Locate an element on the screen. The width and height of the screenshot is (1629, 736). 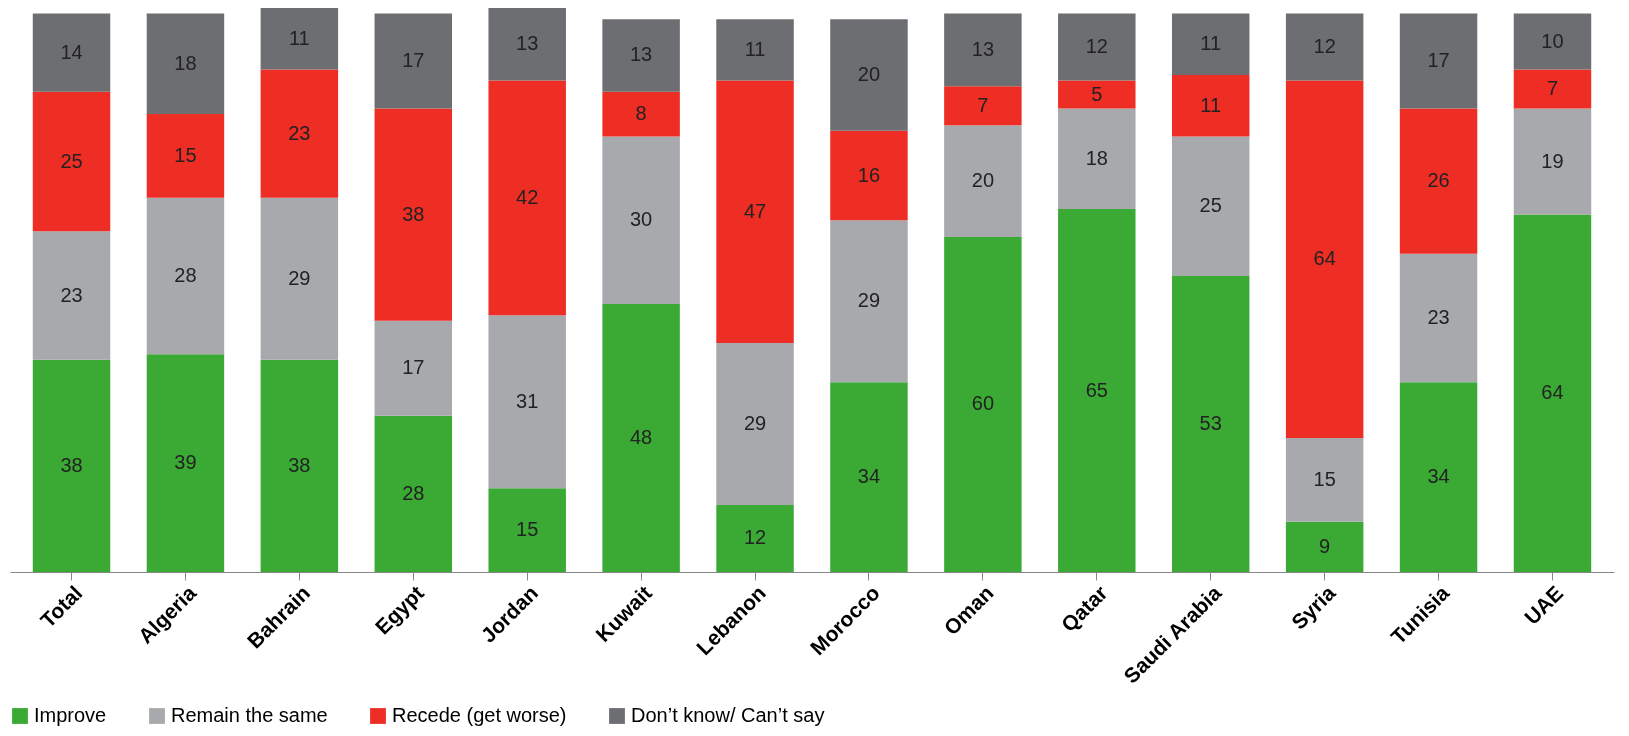
data-label: 31 is located at coordinates (527, 400).